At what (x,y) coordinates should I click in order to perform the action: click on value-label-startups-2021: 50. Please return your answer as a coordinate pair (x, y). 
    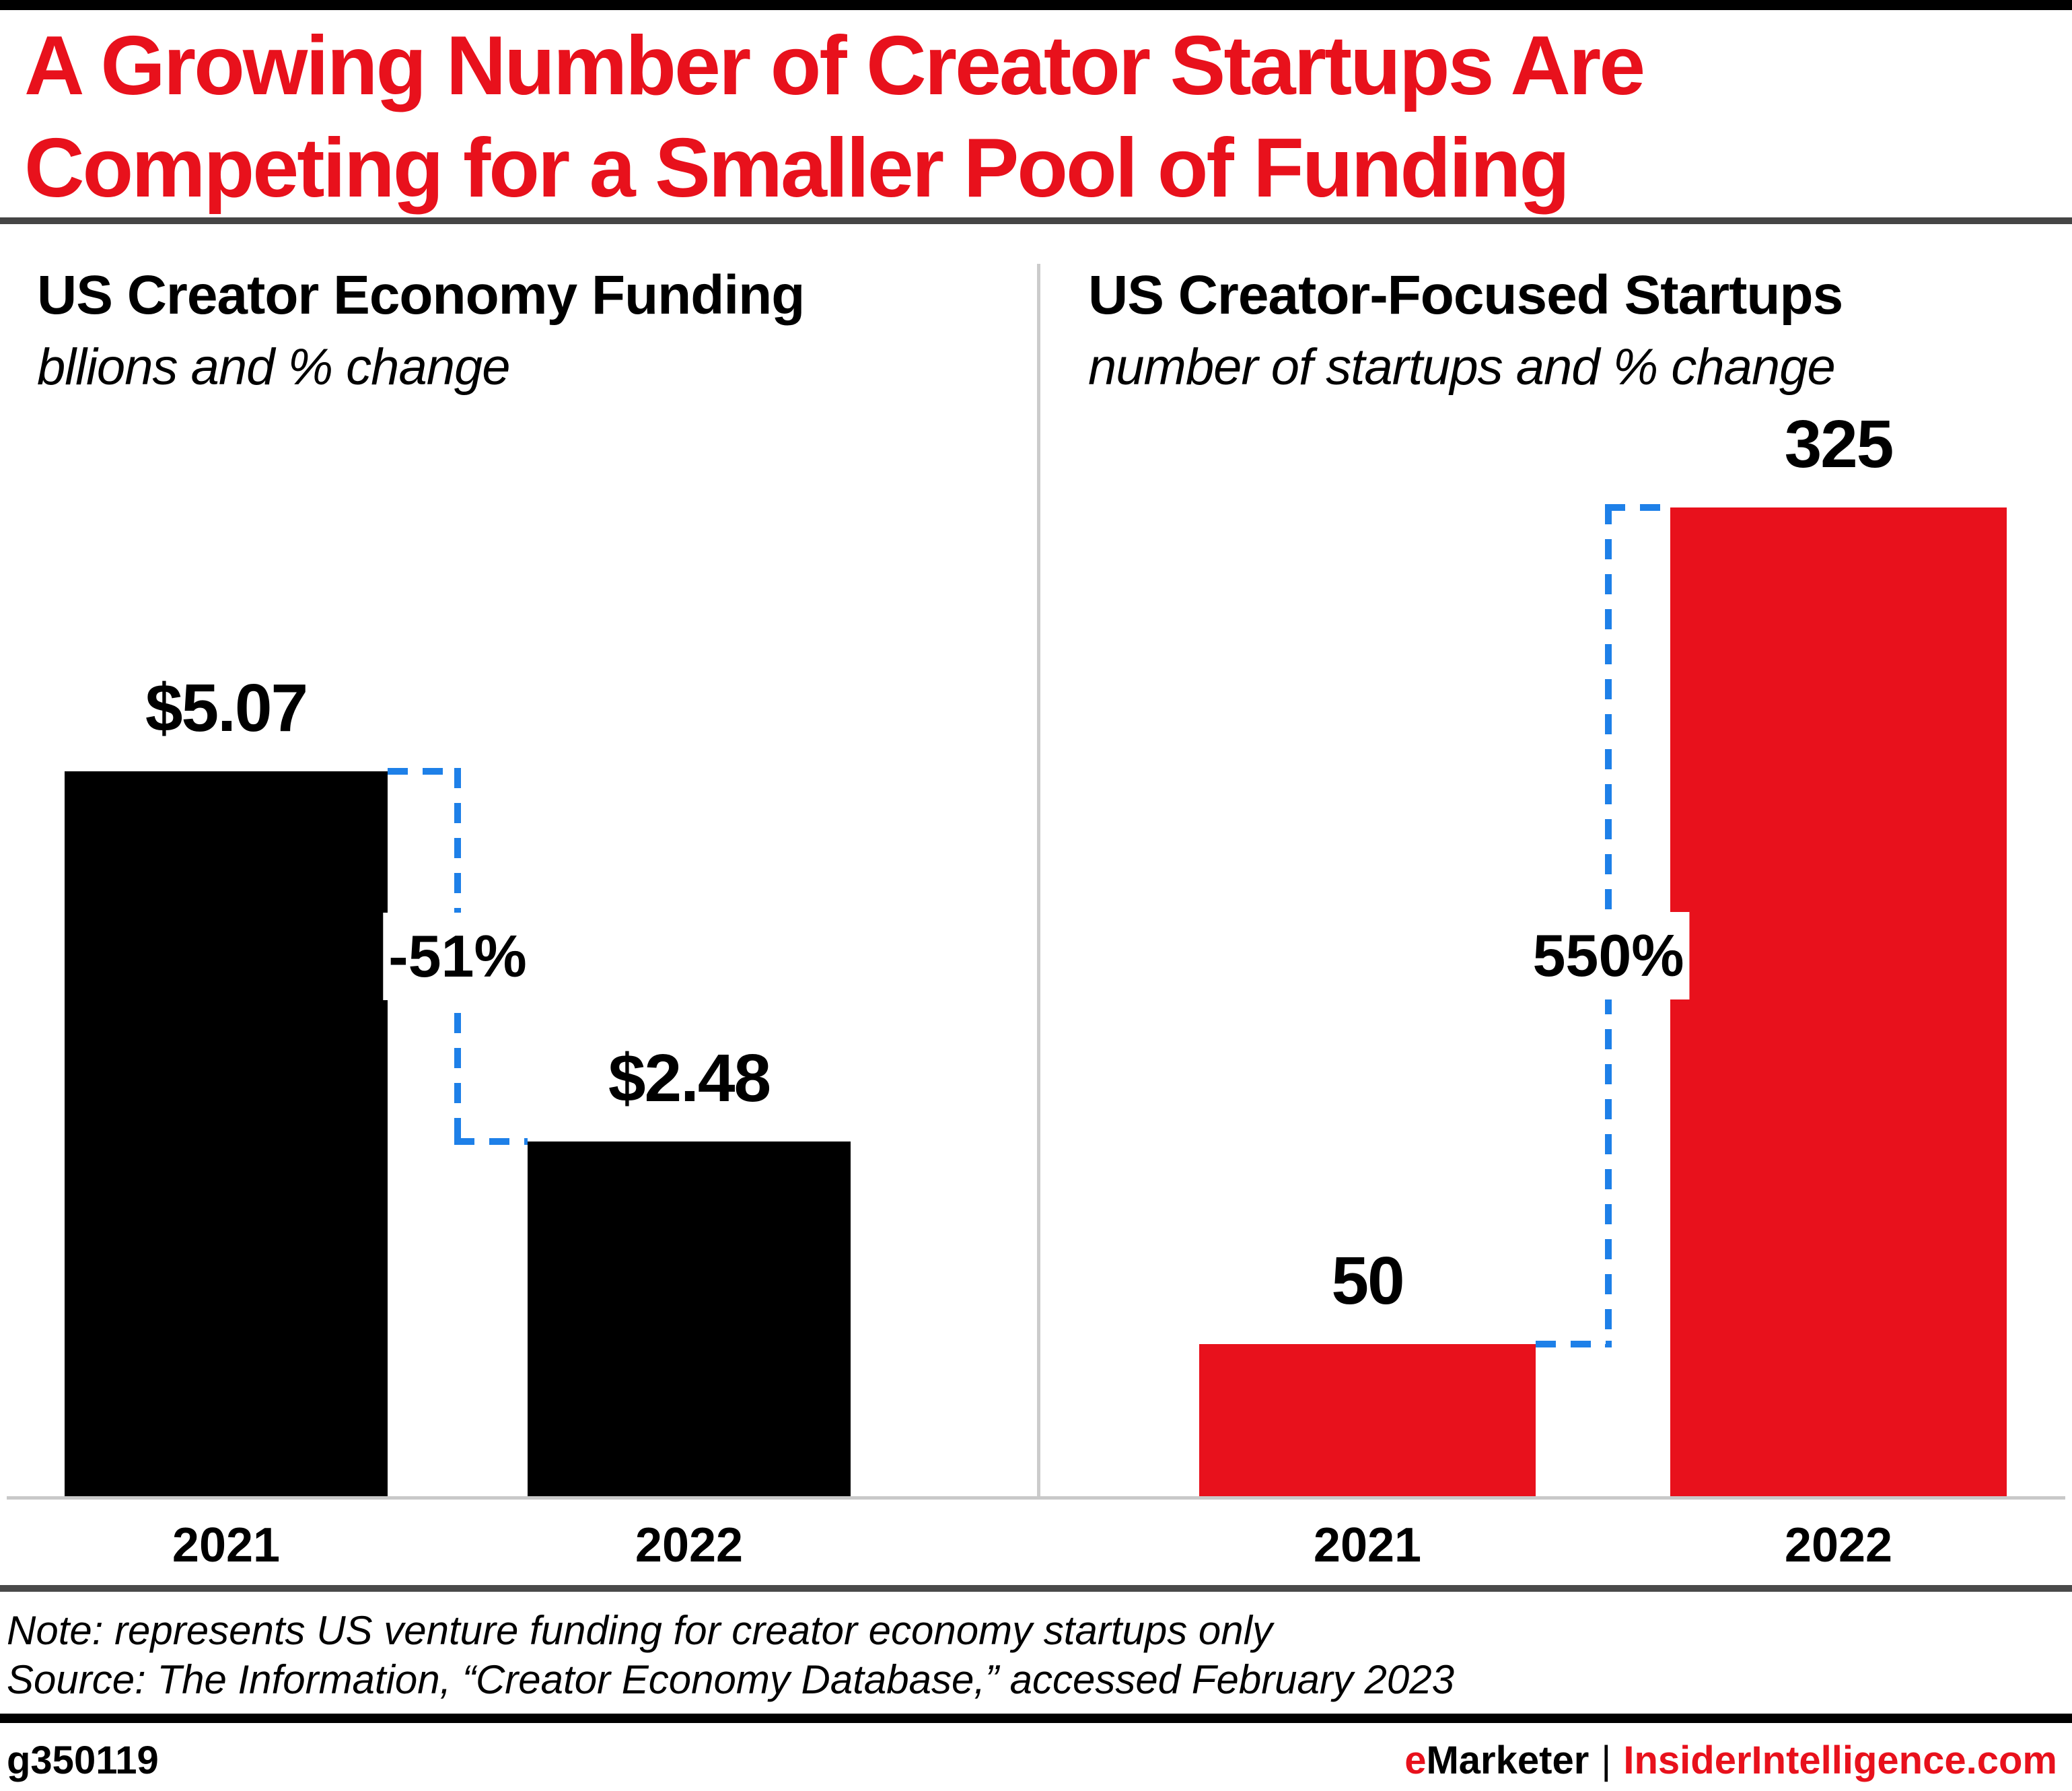
    Looking at the image, I should click on (1367, 1281).